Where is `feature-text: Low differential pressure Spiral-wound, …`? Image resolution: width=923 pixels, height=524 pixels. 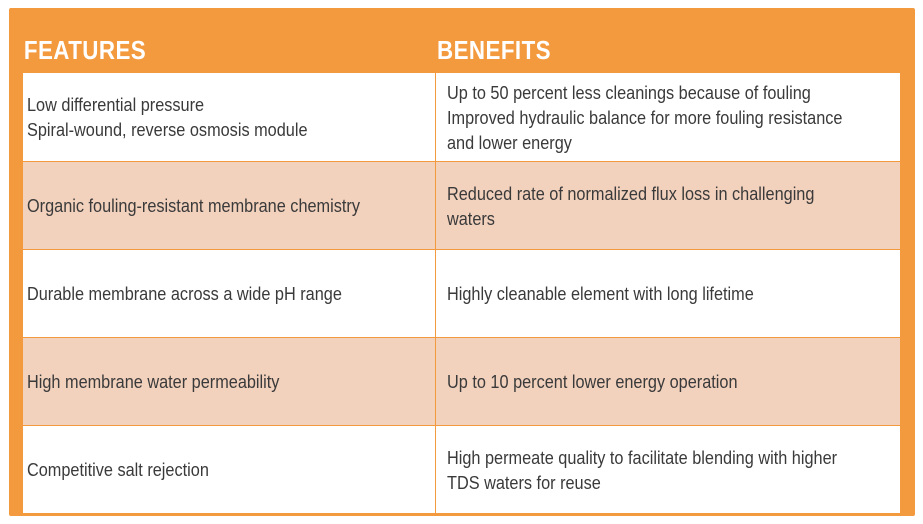 feature-text: Low differential pressure Spiral-wound, … is located at coordinates (167, 117).